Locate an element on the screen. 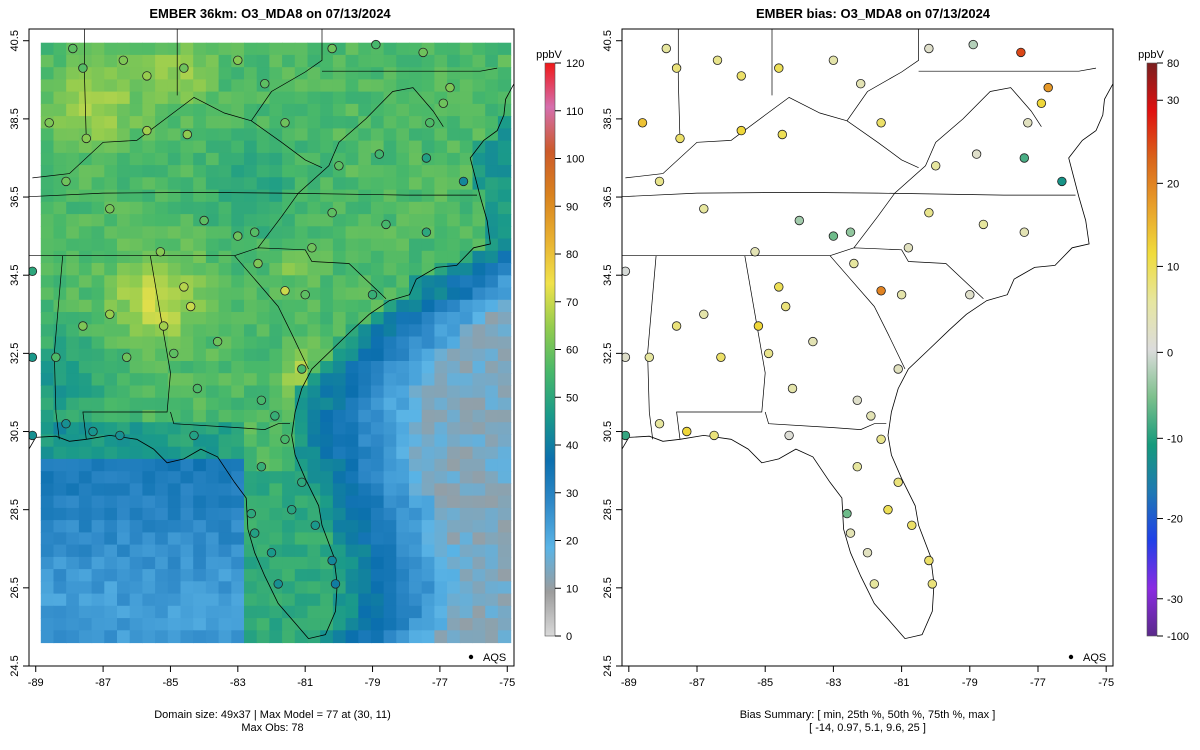 This screenshot has height=750, width=1200. colorbar-tick-label: 80 is located at coordinates (1173, 64).